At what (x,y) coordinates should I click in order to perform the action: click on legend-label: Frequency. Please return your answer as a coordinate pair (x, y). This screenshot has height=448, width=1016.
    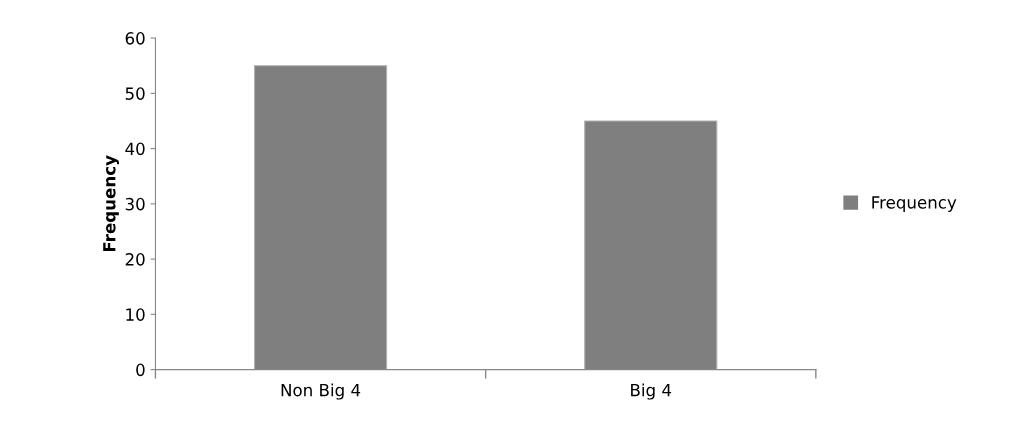
    Looking at the image, I should click on (914, 204).